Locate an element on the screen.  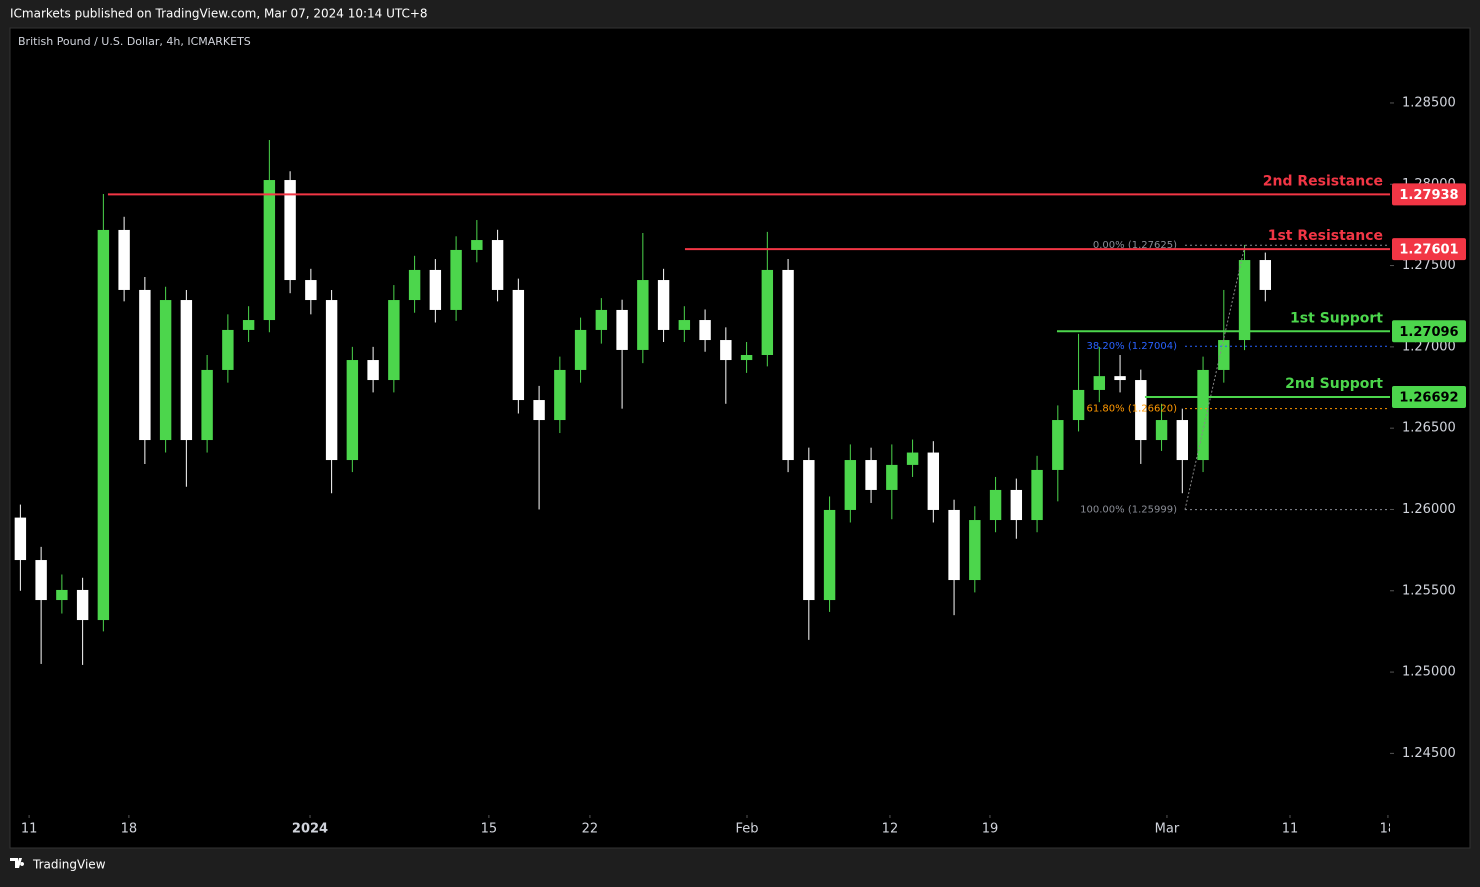
y-tick-label: 1.27000 is located at coordinates (1429, 346).